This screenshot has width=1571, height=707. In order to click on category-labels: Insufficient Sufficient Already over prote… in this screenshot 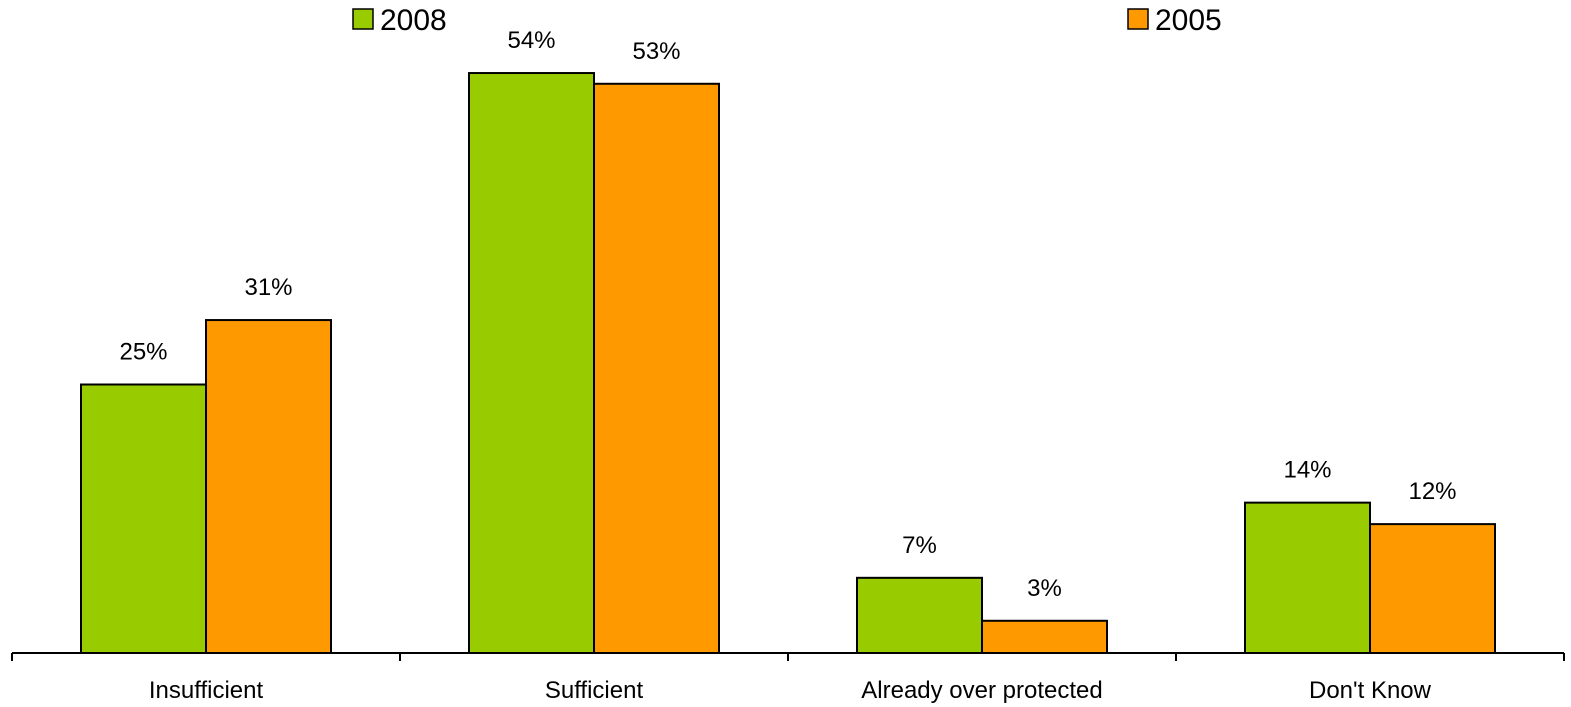, I will do `click(790, 690)`.